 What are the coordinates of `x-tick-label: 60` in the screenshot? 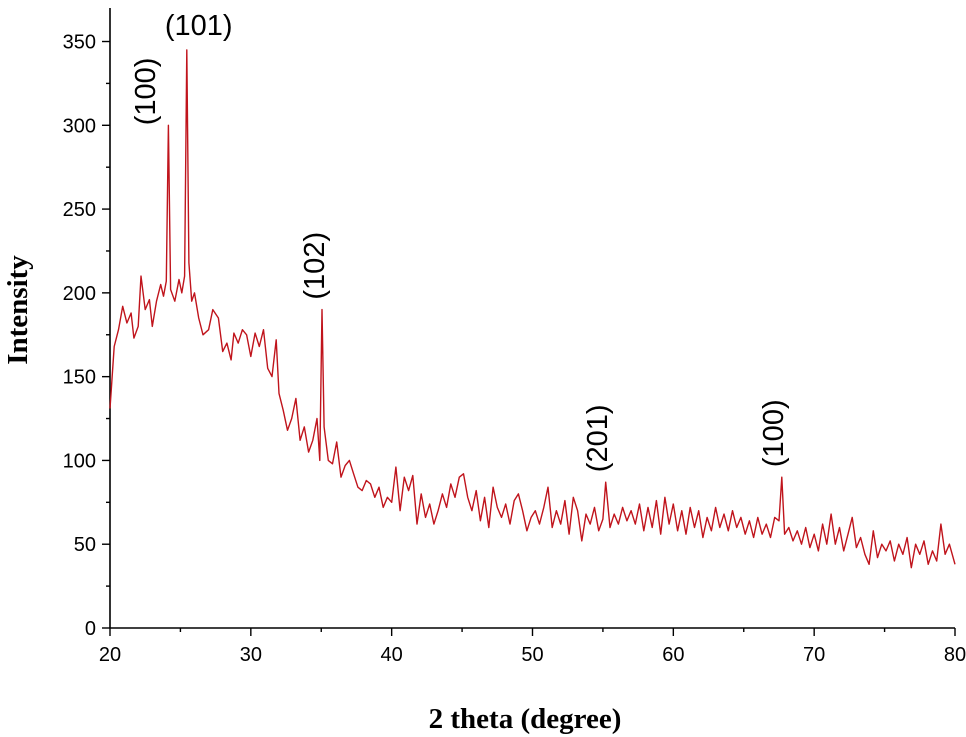 It's located at (673, 655).